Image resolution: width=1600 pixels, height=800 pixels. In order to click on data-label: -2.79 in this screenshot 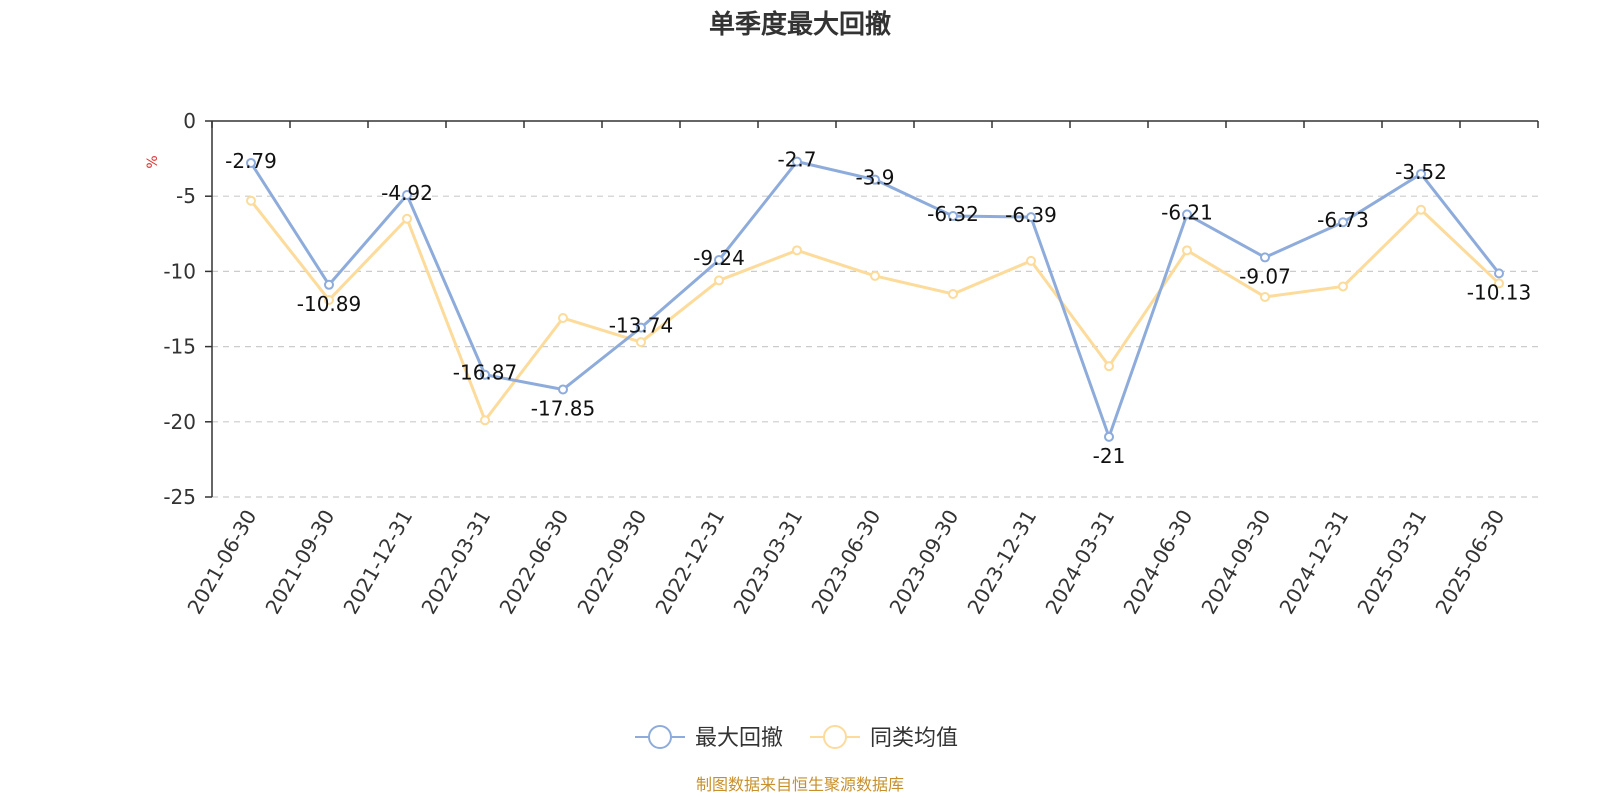, I will do `click(251, 161)`.